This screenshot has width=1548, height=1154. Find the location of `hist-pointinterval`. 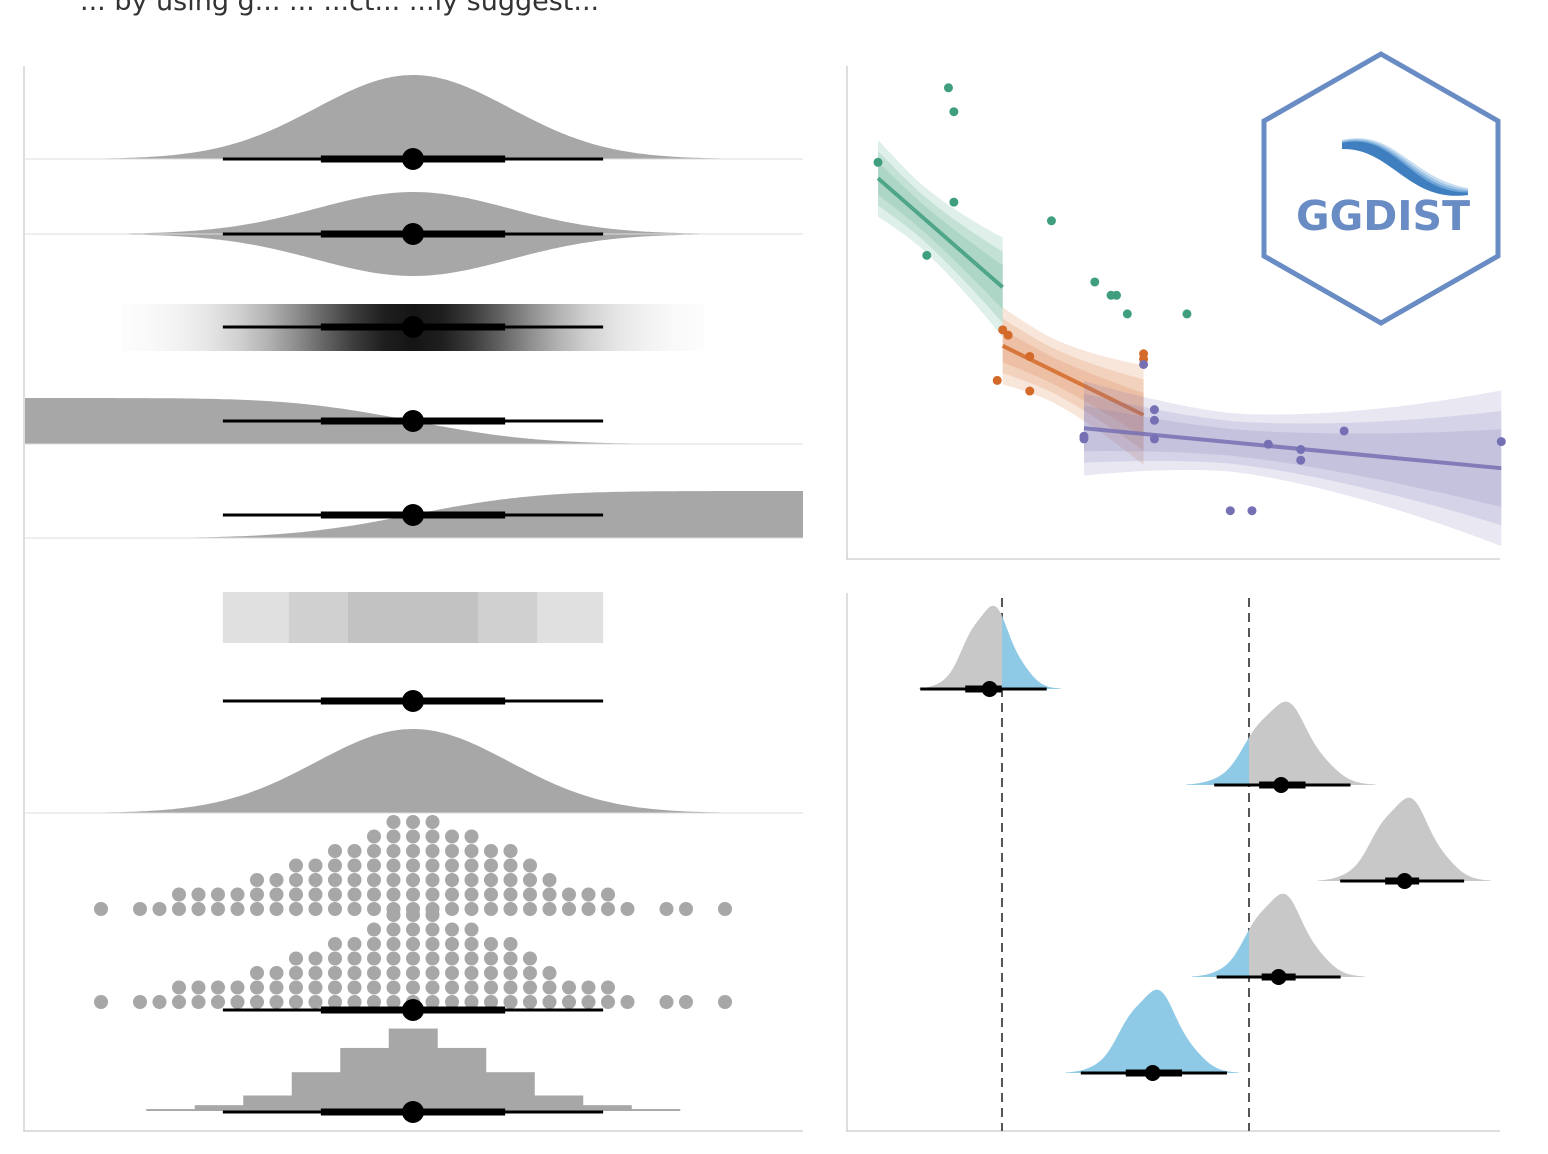

hist-pointinterval is located at coordinates (413, 1112).